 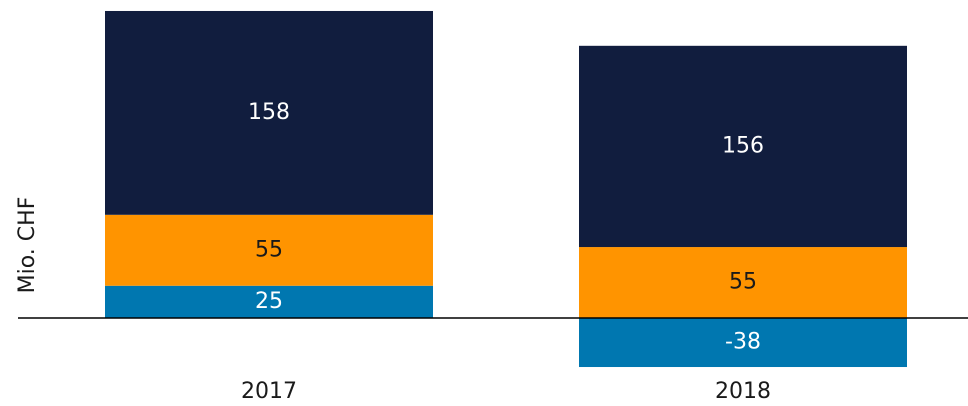 I want to click on x-tick-label: 2018, so click(x=743, y=391).